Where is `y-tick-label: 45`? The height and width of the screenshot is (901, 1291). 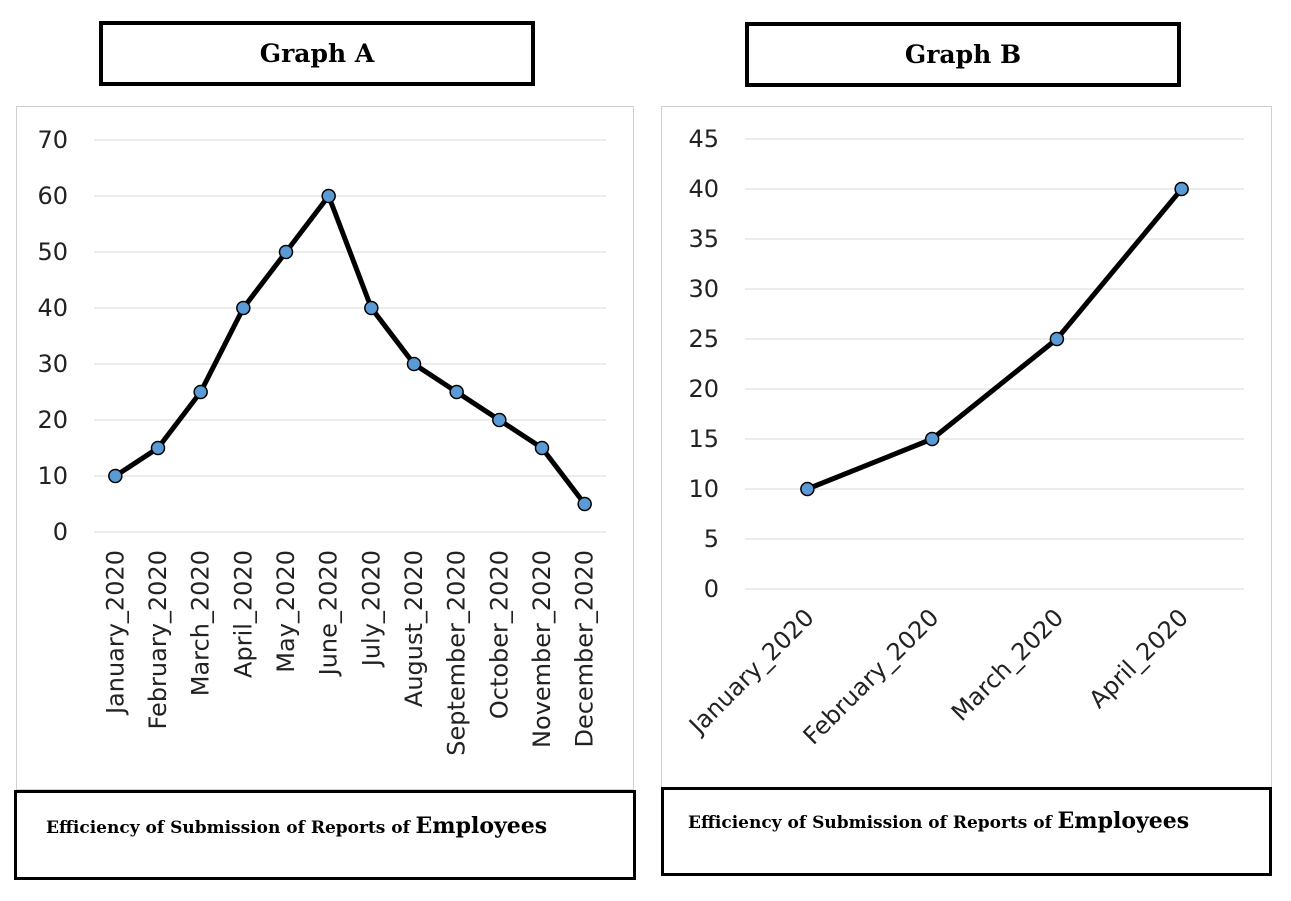
y-tick-label: 45 is located at coordinates (703, 139).